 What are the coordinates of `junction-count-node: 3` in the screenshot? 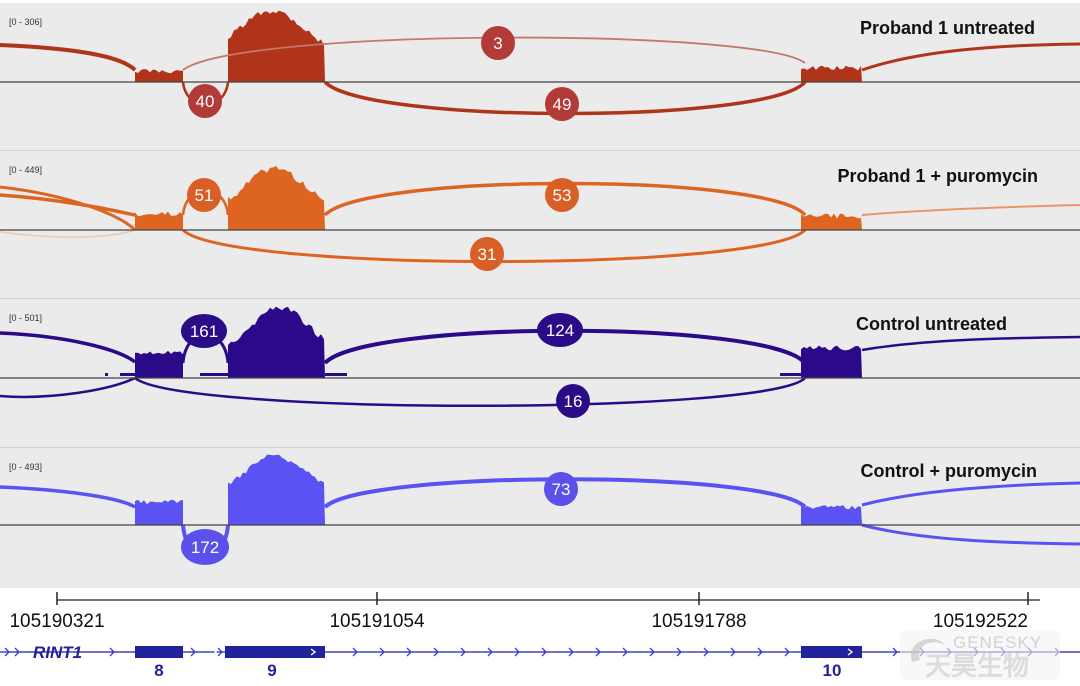 It's located at (498, 43).